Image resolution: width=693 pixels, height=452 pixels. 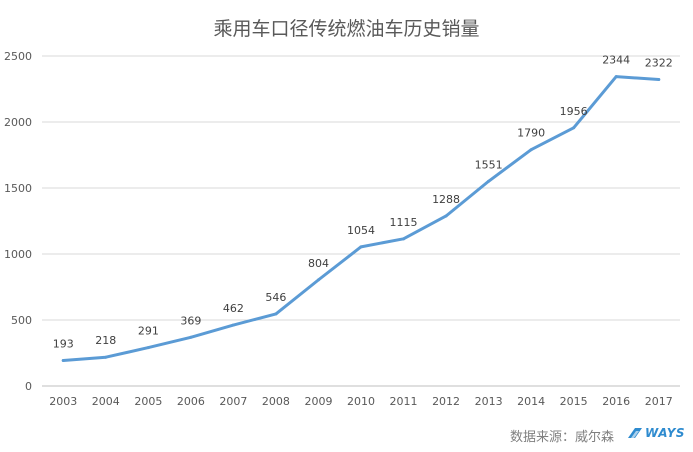 I want to click on data-label: 1288, so click(x=446, y=199).